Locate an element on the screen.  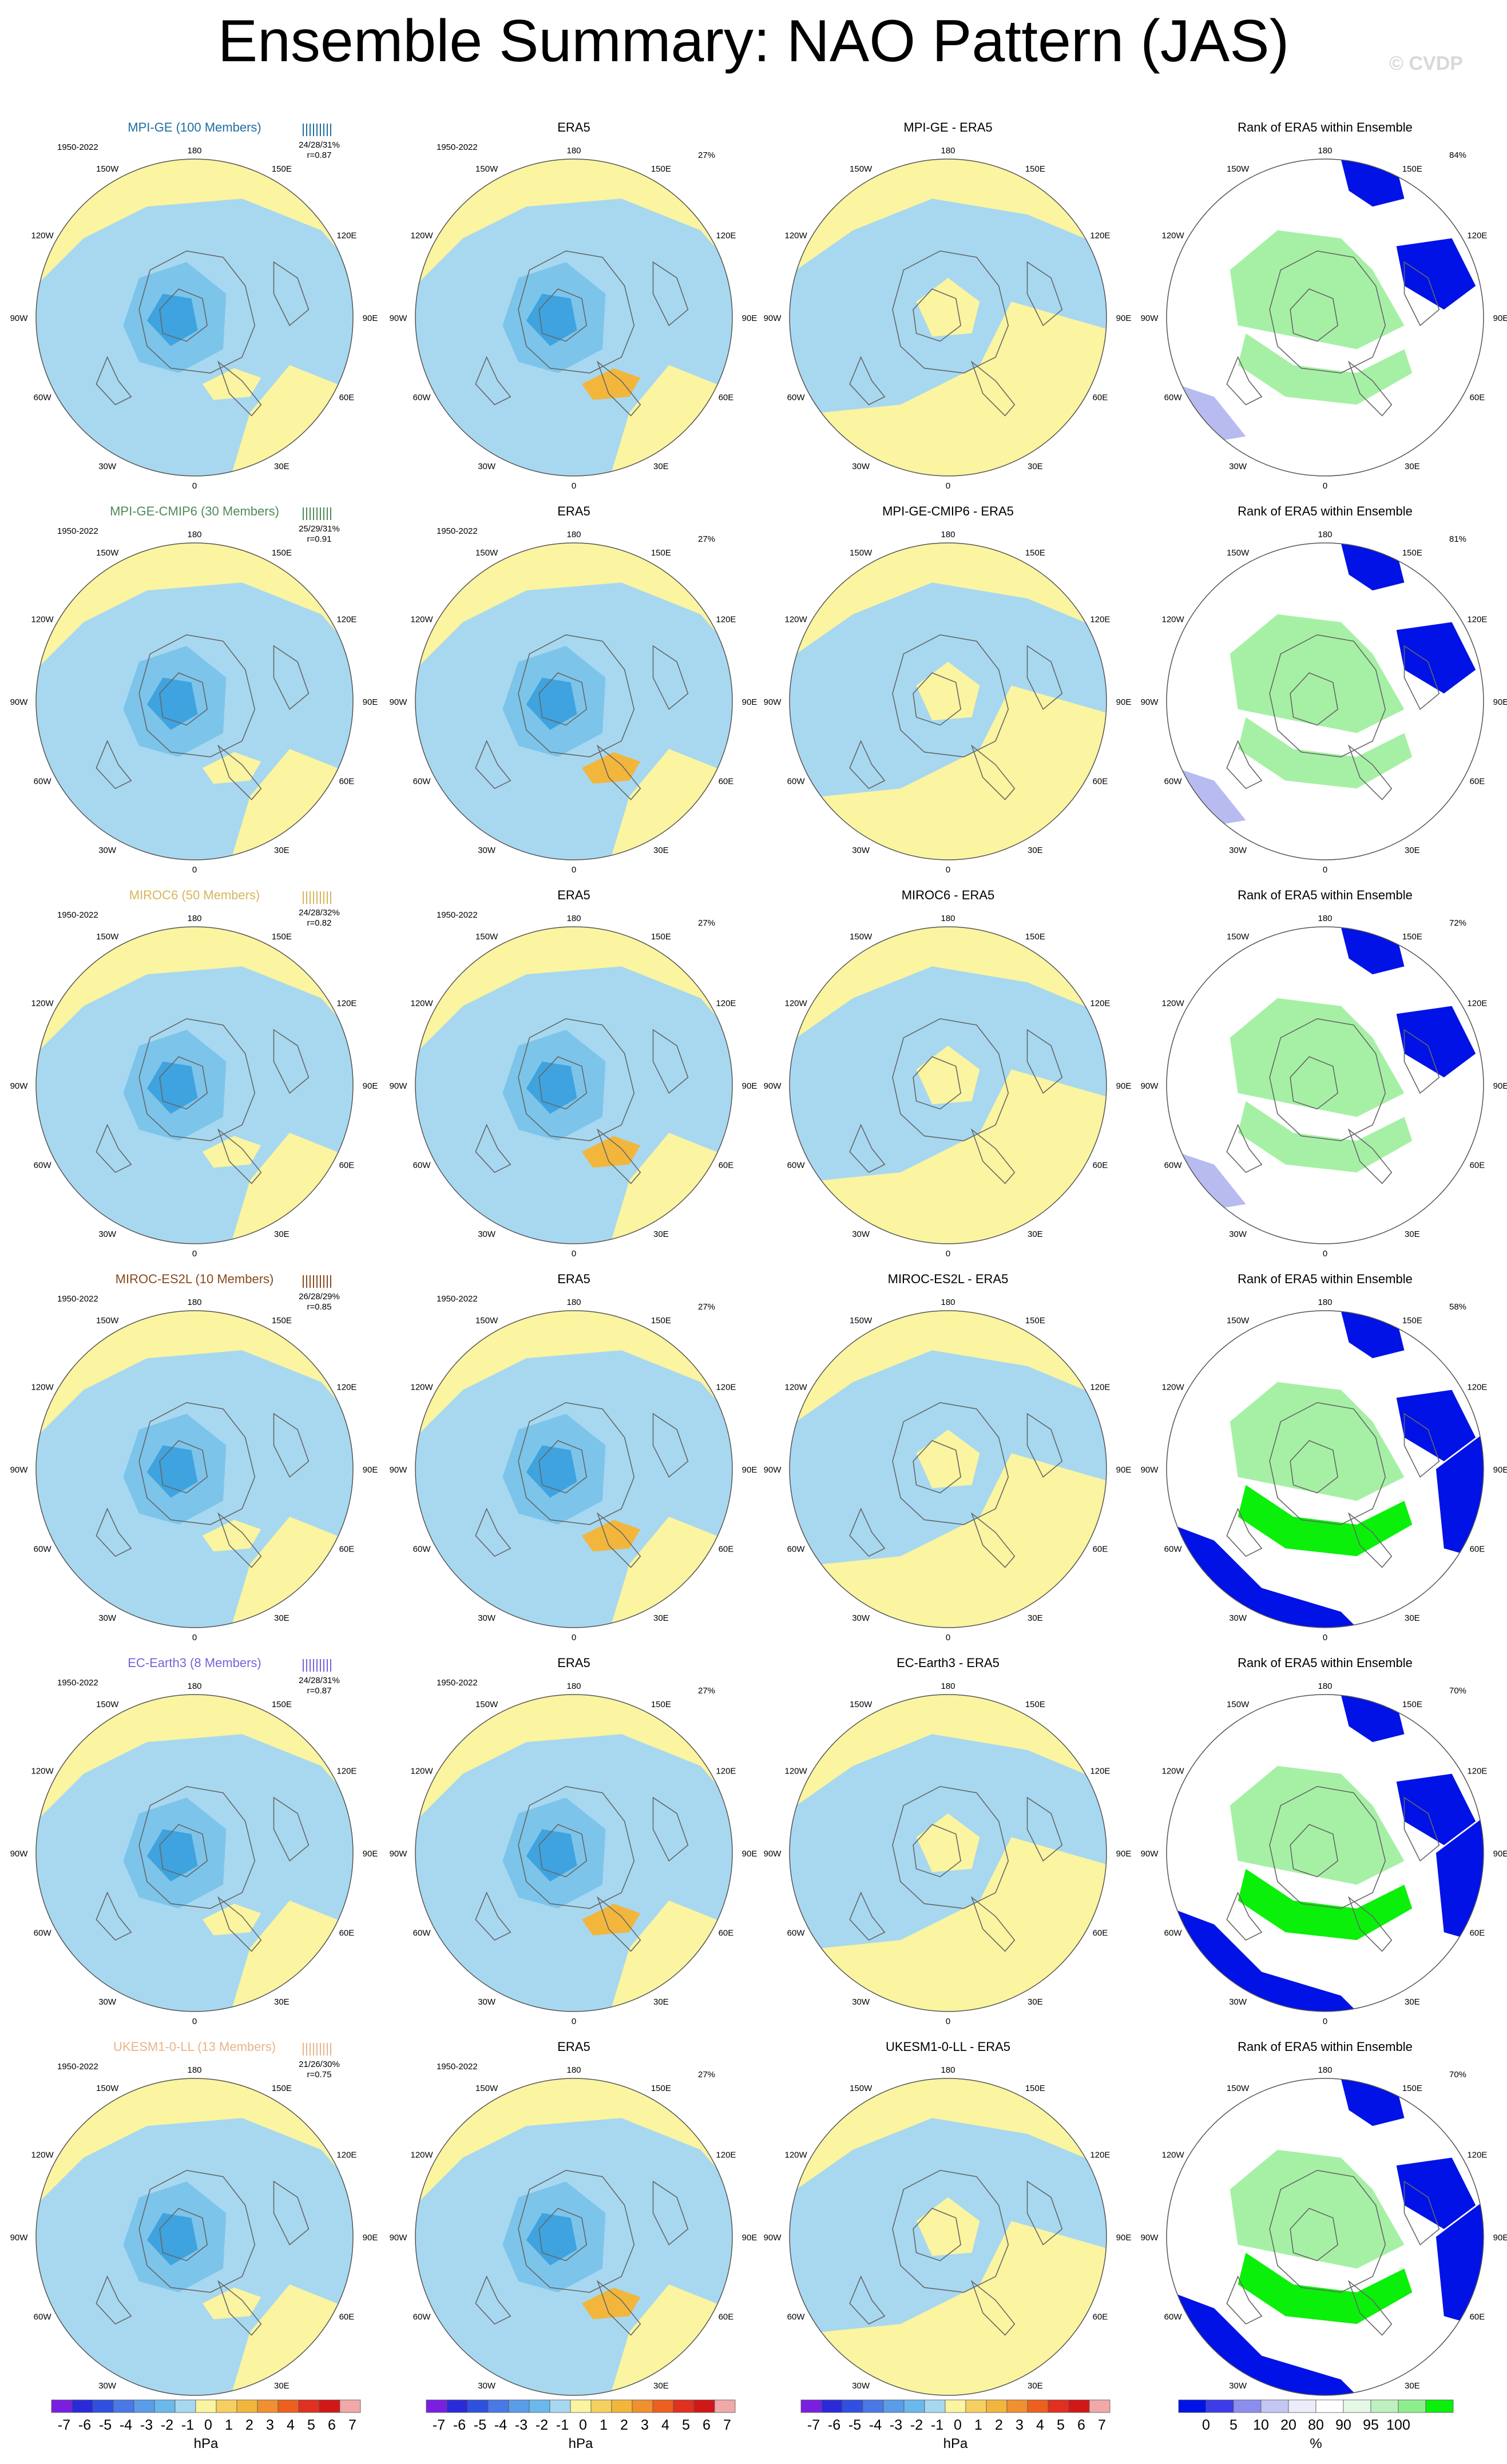
pattern-correlation-label: r=0.82 is located at coordinates (319, 923).